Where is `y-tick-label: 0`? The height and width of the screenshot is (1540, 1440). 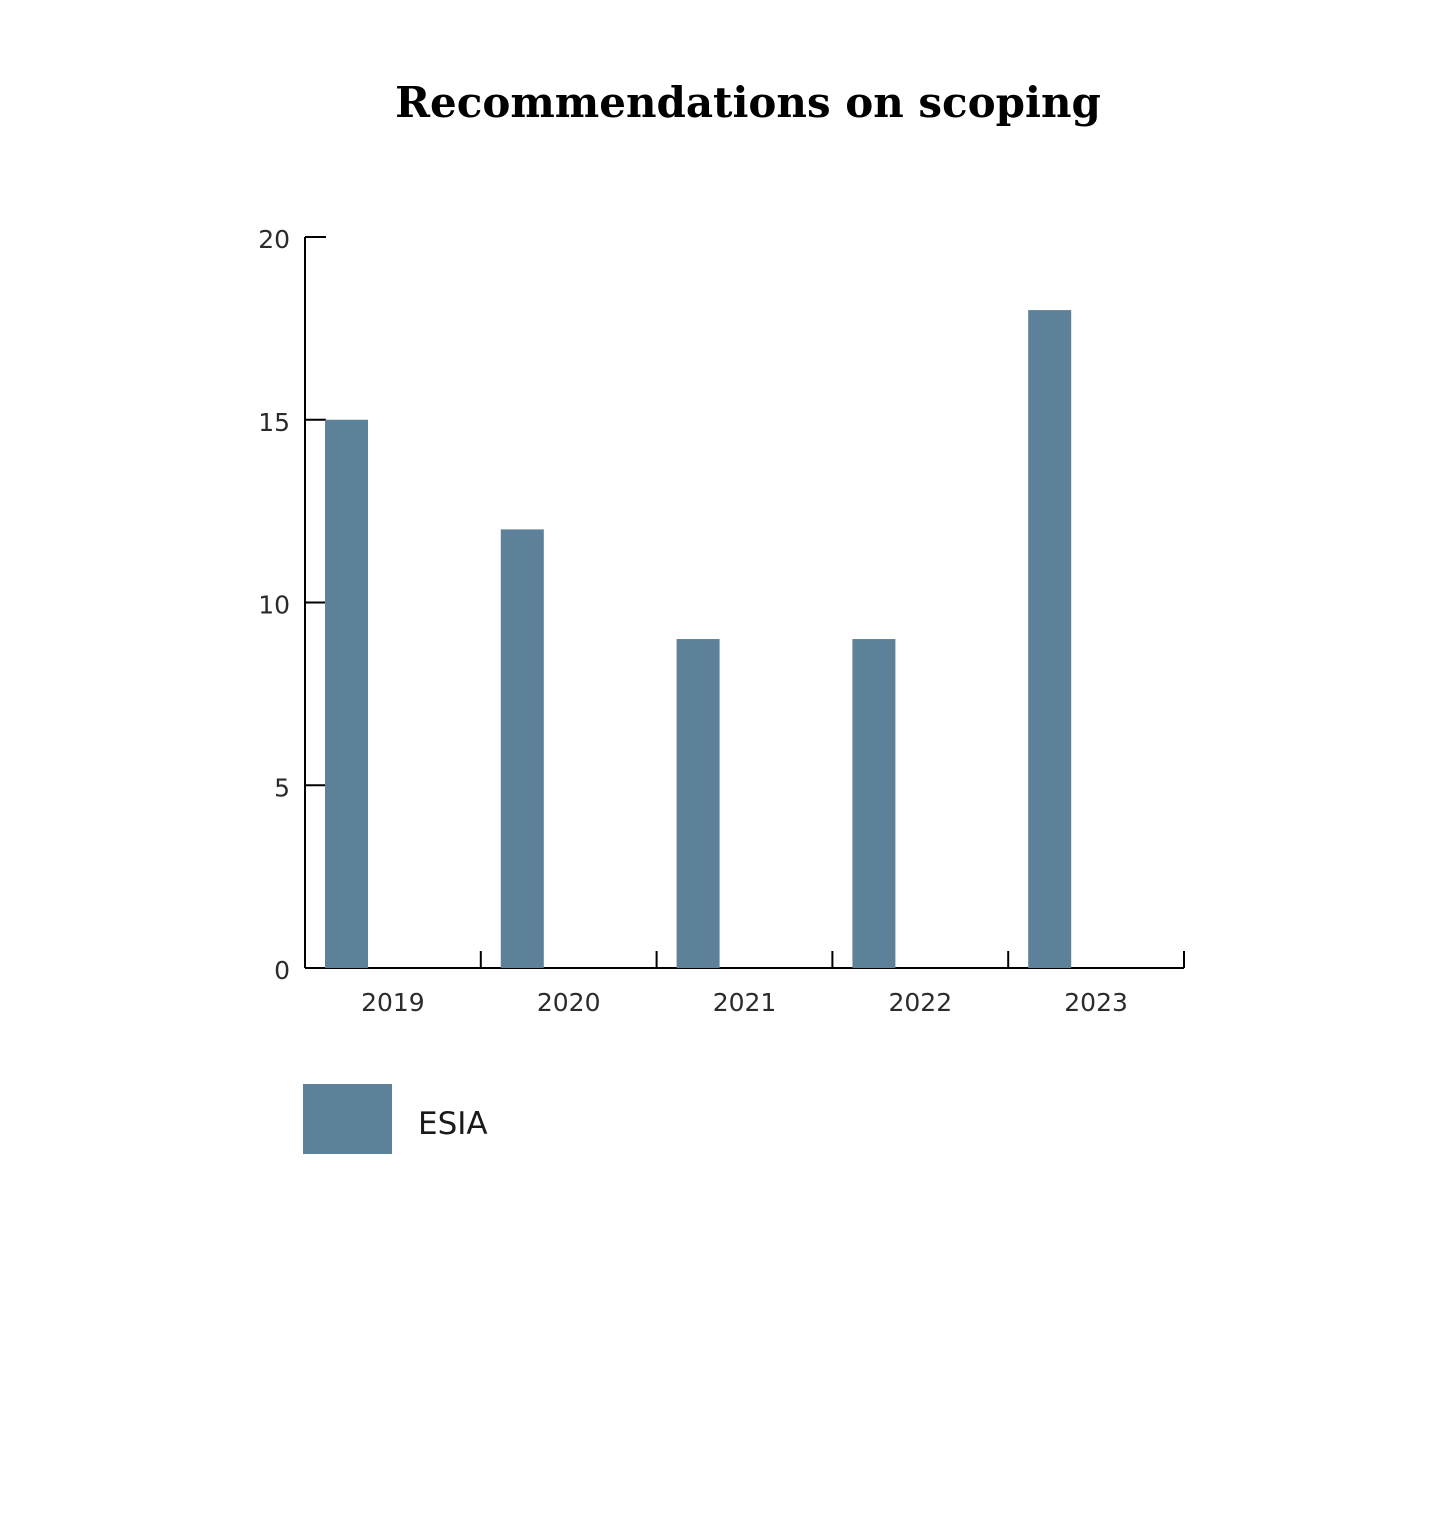 y-tick-label: 0 is located at coordinates (282, 970).